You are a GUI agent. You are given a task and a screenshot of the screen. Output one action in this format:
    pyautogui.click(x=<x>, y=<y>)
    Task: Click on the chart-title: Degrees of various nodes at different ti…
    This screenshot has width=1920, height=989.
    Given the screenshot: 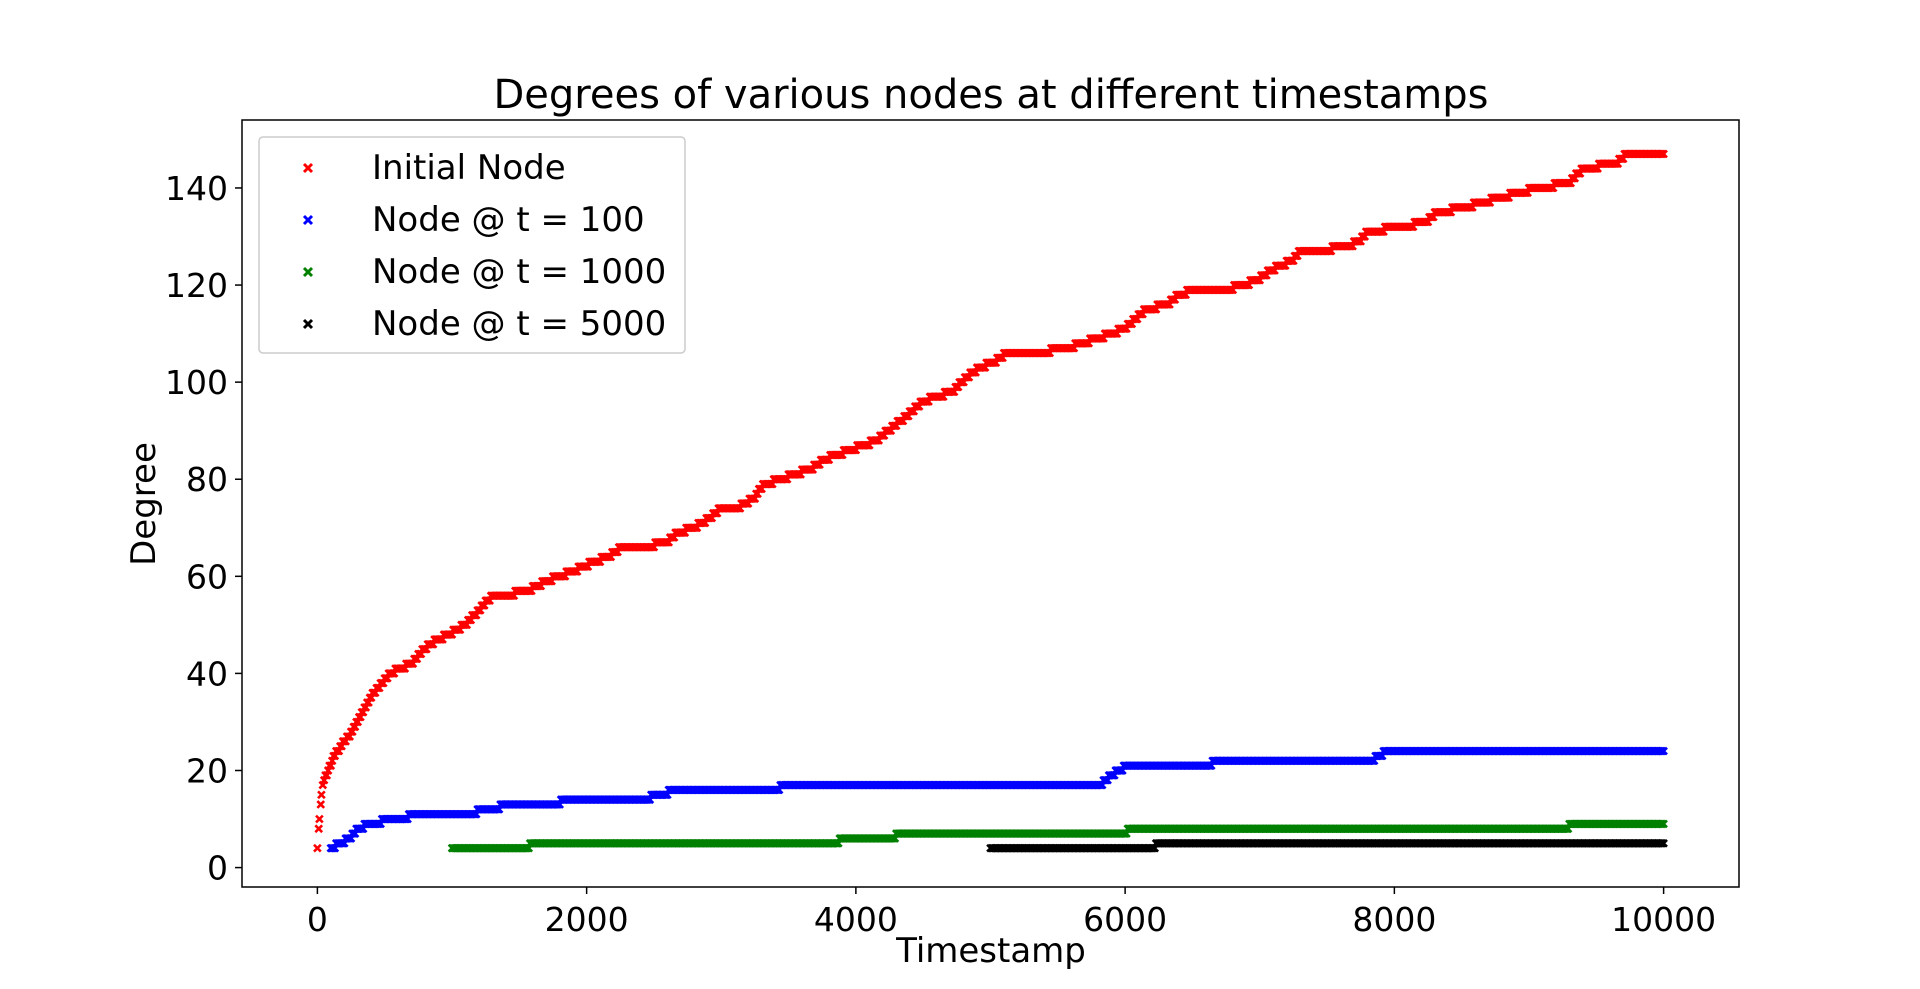 What is the action you would take?
    pyautogui.click(x=990, y=95)
    